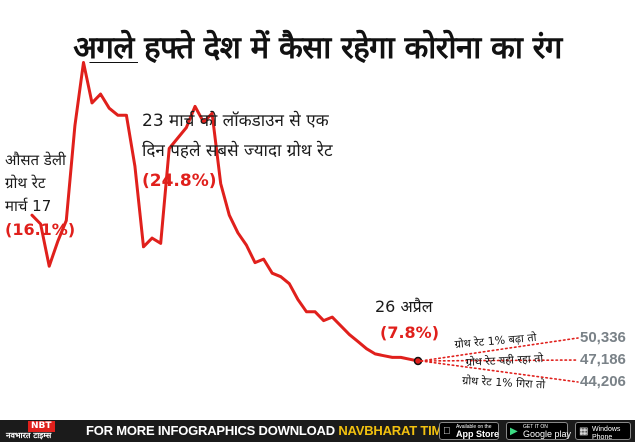  I want to click on projection-label-3: ग्रोथ रेट 1% गिरा तो, so click(504, 382).